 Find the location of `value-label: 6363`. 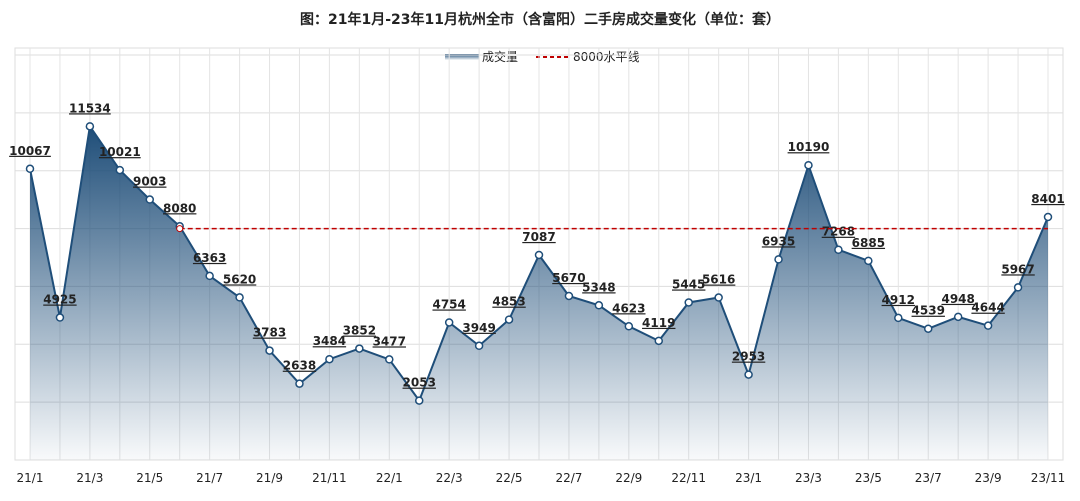

value-label: 6363 is located at coordinates (209, 258).